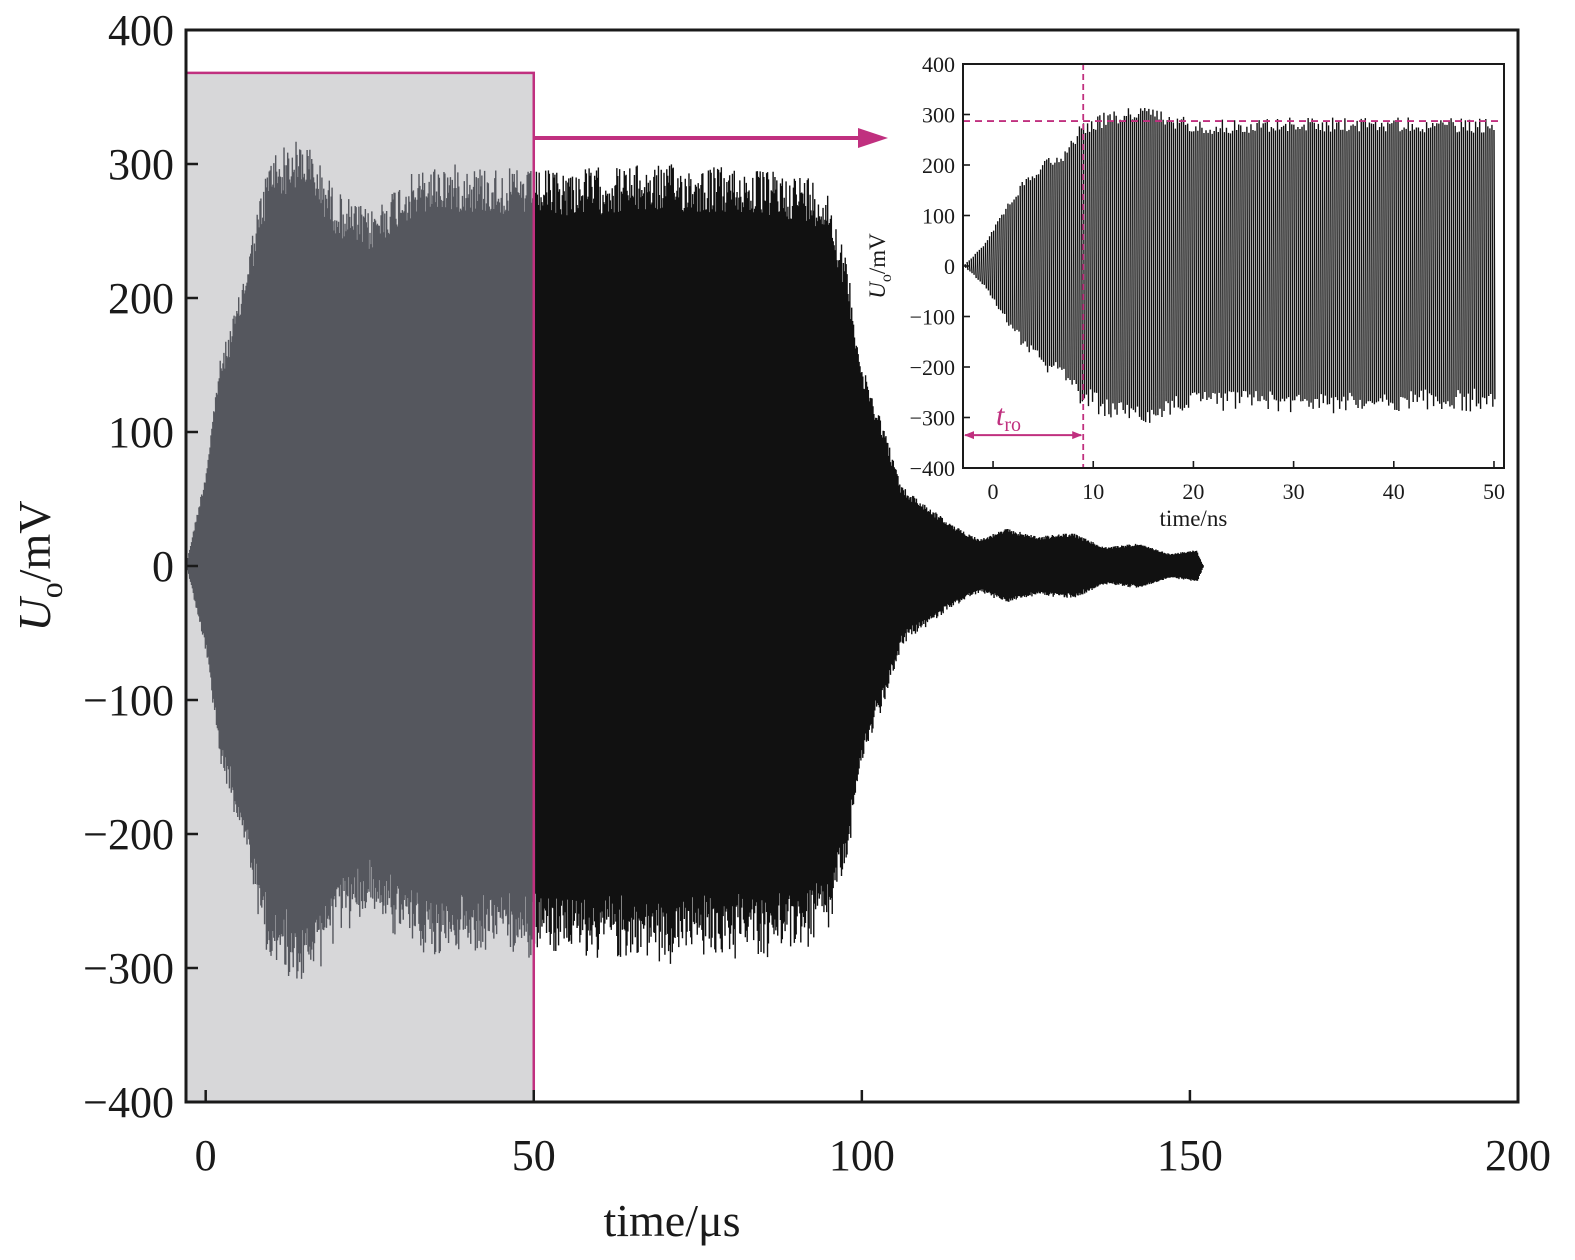 The height and width of the screenshot is (1260, 1575). I want to click on main-y-label-base: U, so click(34, 614).